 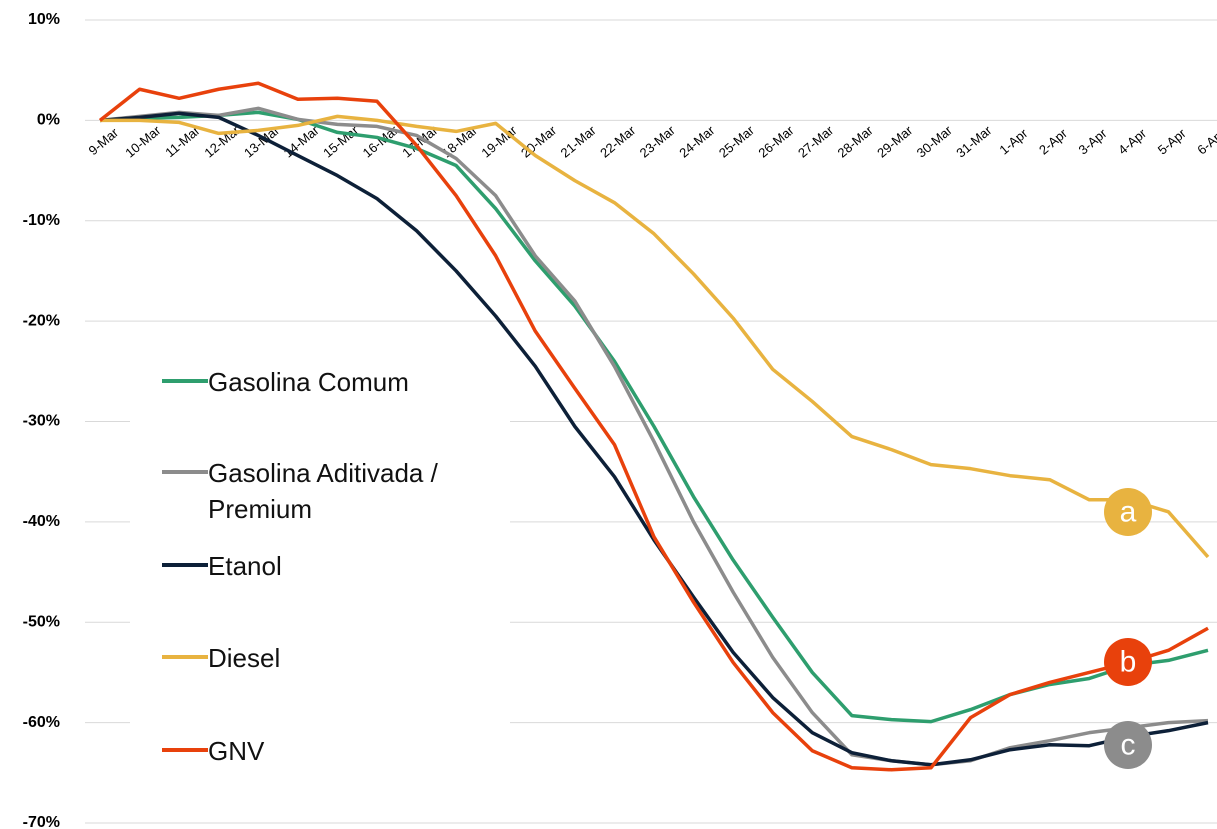 What do you see at coordinates (103, 141) in the screenshot?
I see `x-tick-label: 9-Mar` at bounding box center [103, 141].